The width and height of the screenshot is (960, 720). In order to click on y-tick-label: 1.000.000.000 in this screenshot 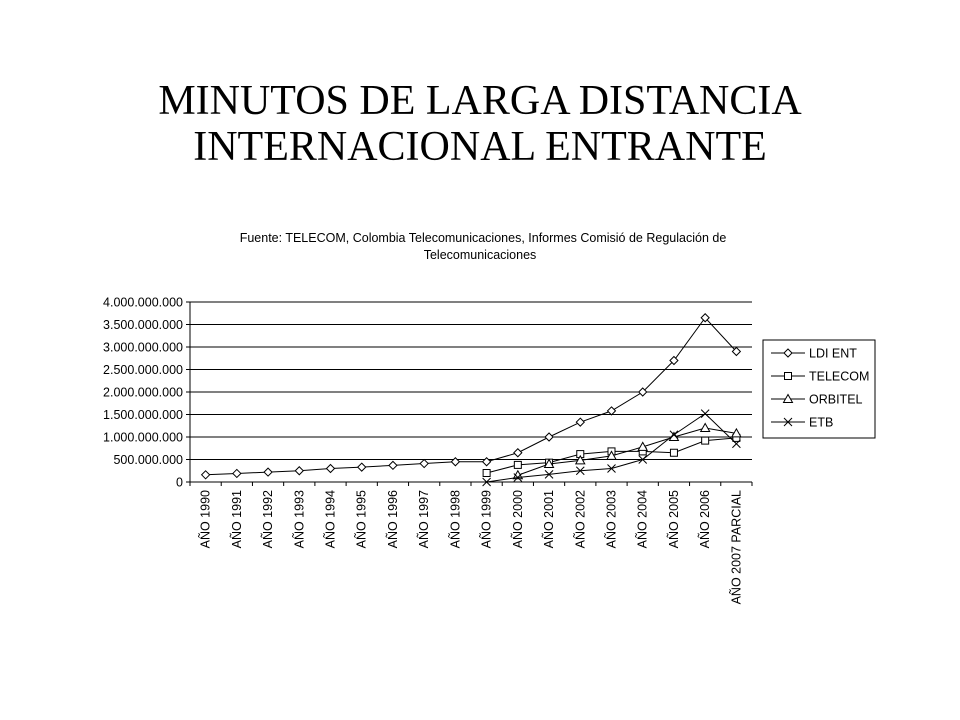, I will do `click(143, 438)`.